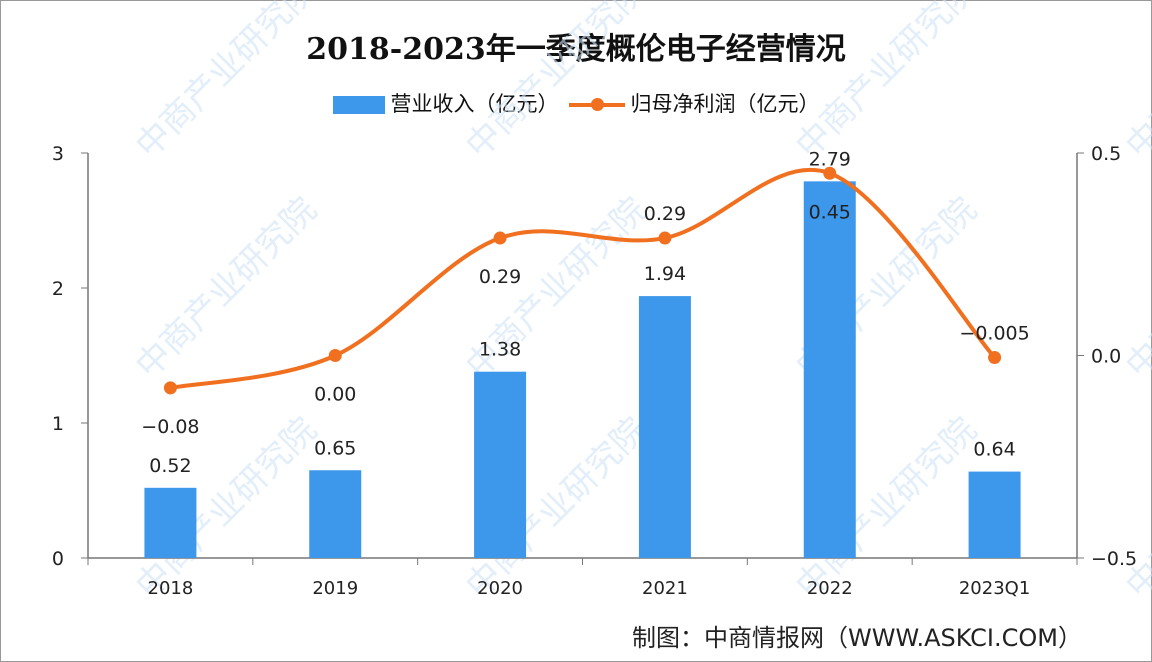 This screenshot has height=662, width=1152. What do you see at coordinates (1106, 154) in the screenshot?
I see `y-right-tick-label: 0.5` at bounding box center [1106, 154].